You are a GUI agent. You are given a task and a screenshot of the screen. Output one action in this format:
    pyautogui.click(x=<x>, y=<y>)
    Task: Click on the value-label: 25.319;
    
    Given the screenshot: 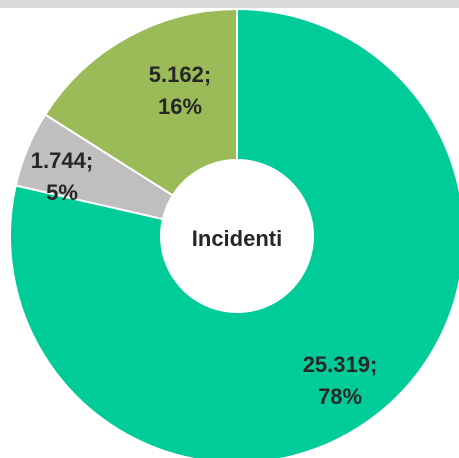 What is the action you would take?
    pyautogui.click(x=340, y=364)
    